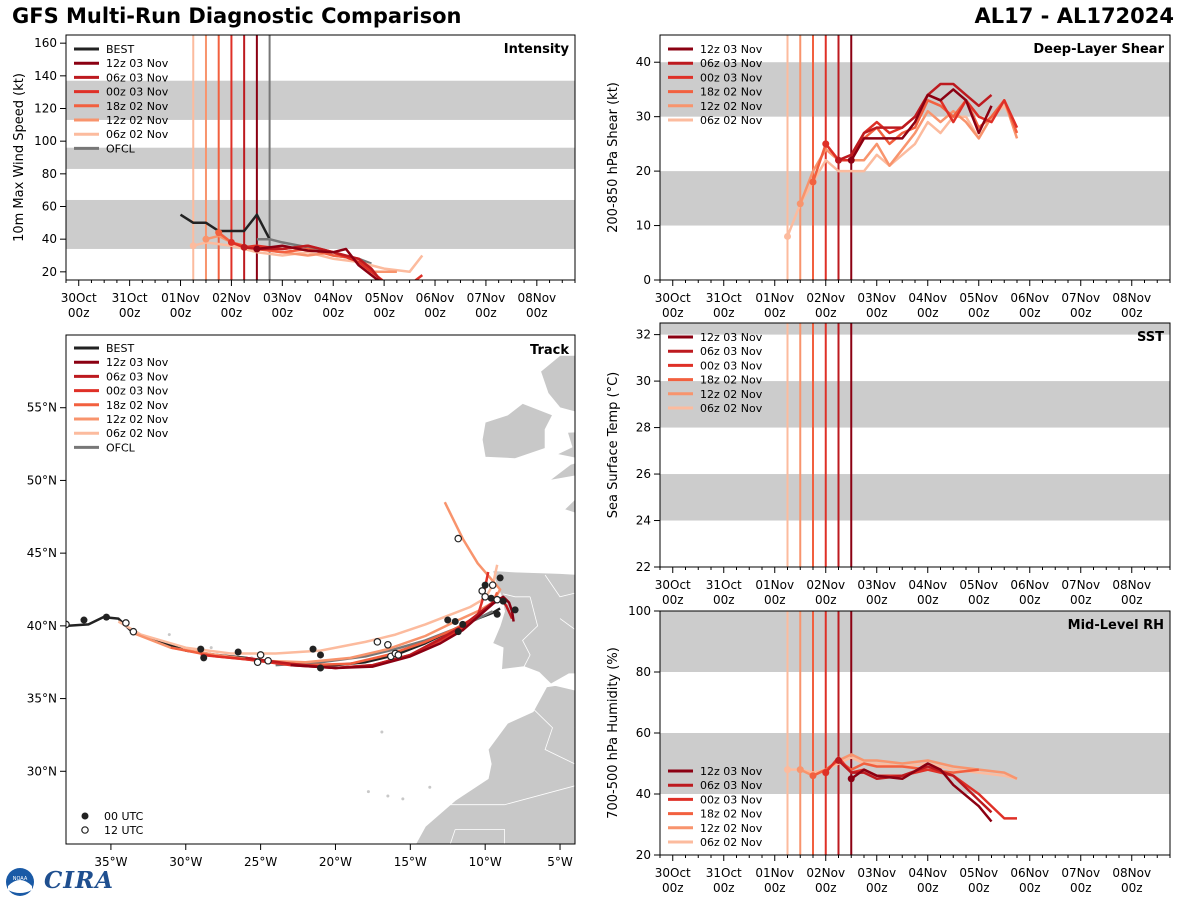 This screenshot has height=902, width=1200. What do you see at coordinates (49, 207) in the screenshot?
I see `y-tick-label: 60` at bounding box center [49, 207].